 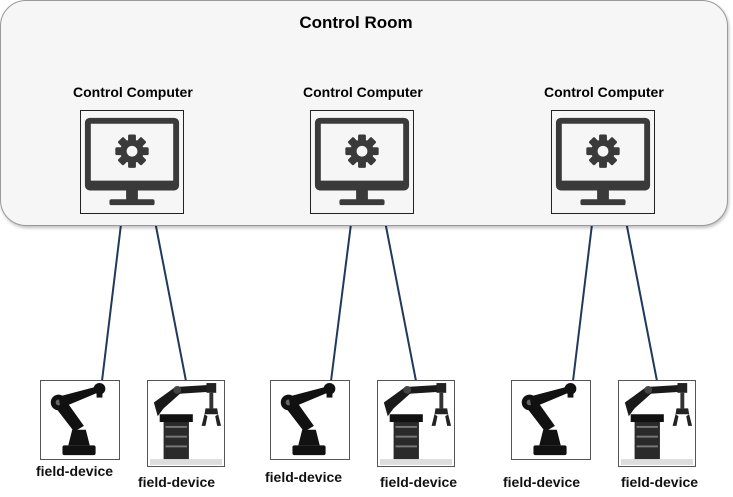 What do you see at coordinates (400, 298) in the screenshot?
I see `link-cc2-device4` at bounding box center [400, 298].